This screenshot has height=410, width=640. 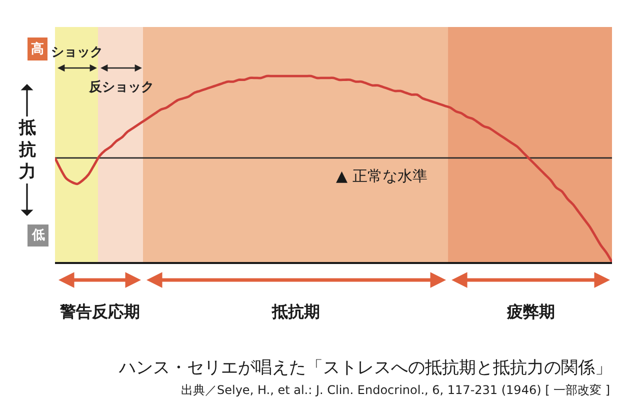 What do you see at coordinates (77, 52) in the screenshot?
I see `text: ショック` at bounding box center [77, 52].